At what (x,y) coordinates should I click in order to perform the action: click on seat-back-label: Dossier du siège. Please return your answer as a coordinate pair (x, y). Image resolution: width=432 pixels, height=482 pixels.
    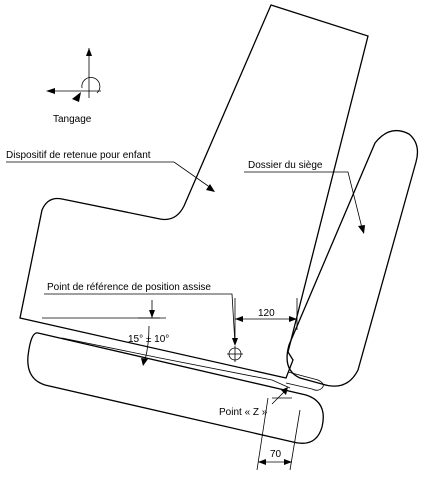
    Looking at the image, I should click on (285, 165).